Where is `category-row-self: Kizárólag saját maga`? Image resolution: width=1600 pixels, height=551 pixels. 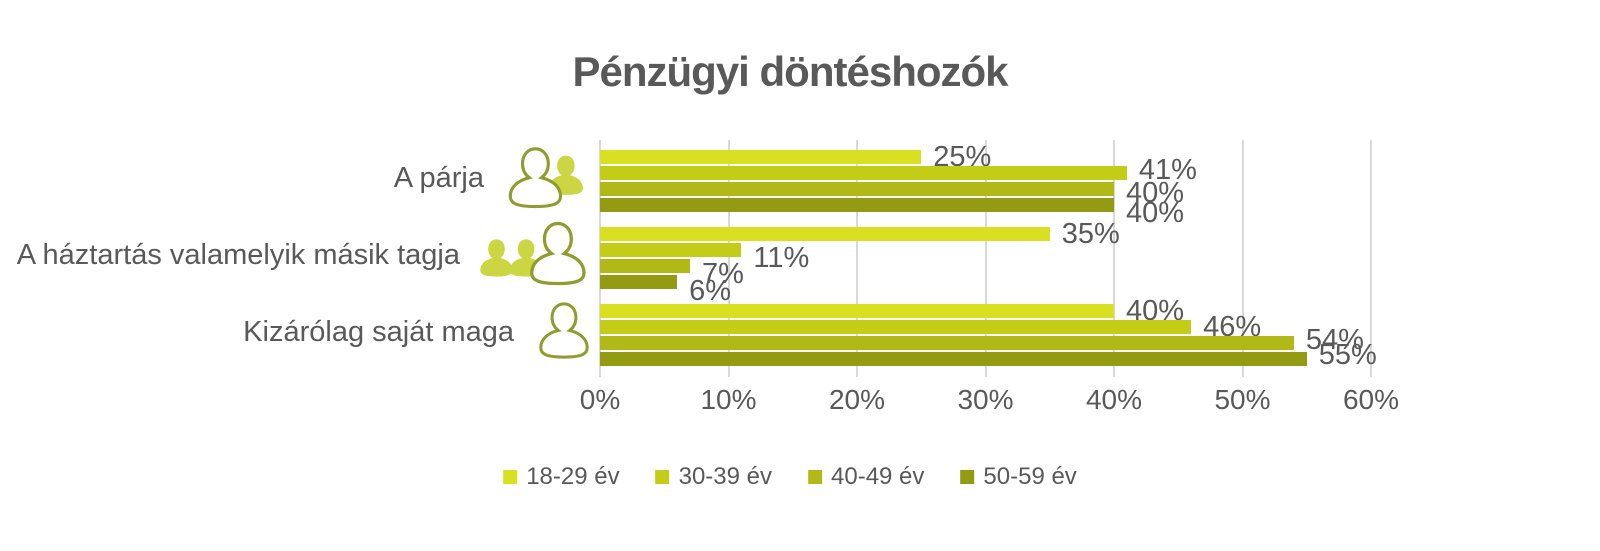 category-row-self: Kizárólag saját maga is located at coordinates (419, 332).